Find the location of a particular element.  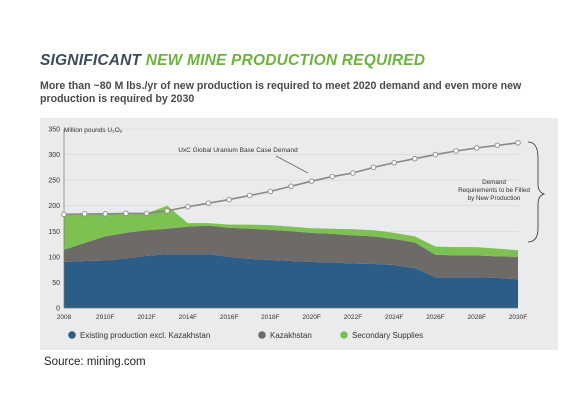

title-part-green: NEW MINE PRODUCTION REQUIRED is located at coordinates (285, 60).